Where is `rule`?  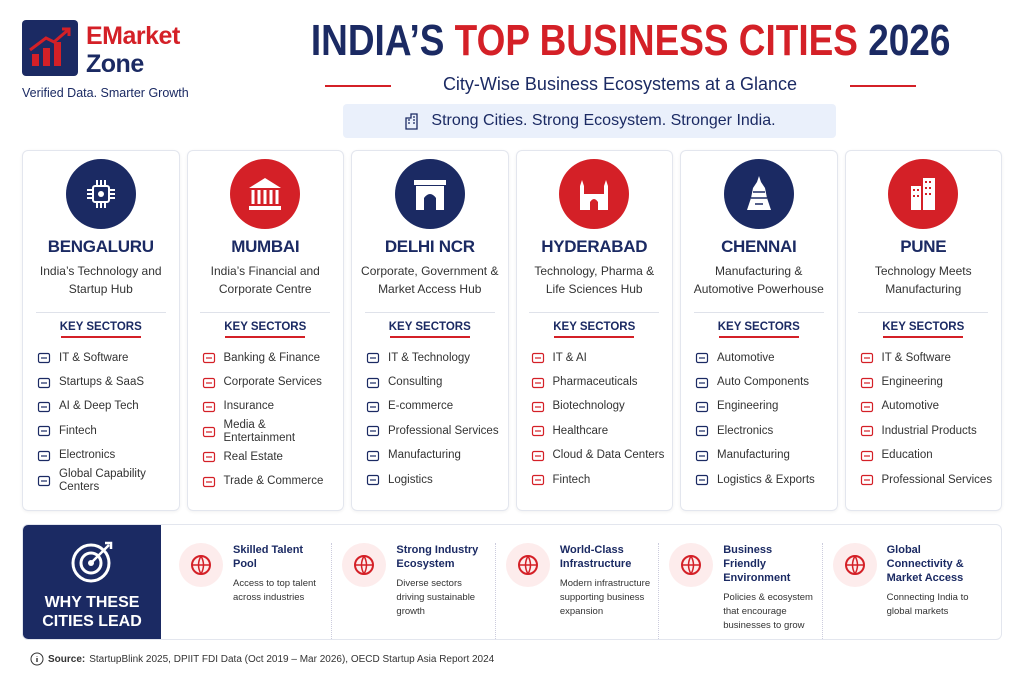 rule is located at coordinates (883, 86).